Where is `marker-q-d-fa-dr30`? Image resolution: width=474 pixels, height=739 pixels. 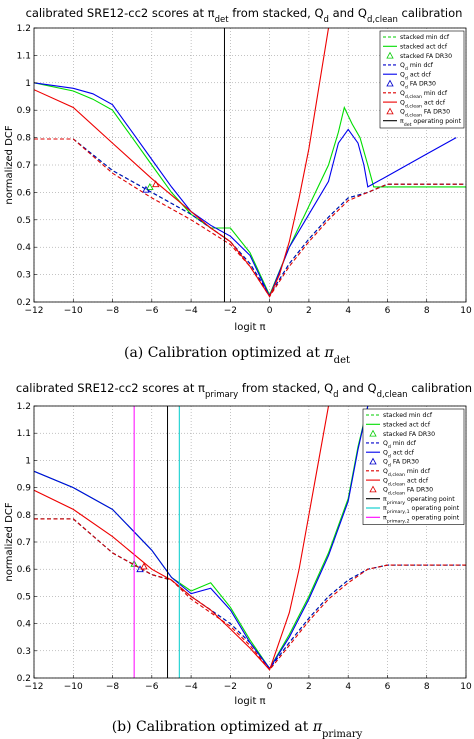
marker-q-d-fa-dr30 is located at coordinates (146, 189).